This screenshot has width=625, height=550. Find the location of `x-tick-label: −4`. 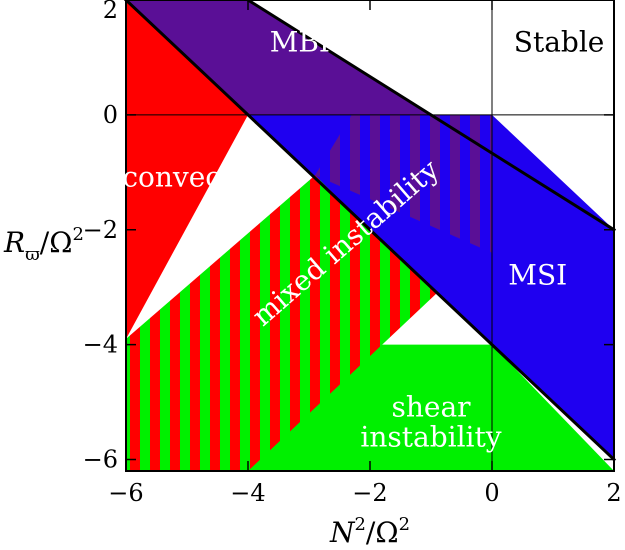

x-tick-label: −4 is located at coordinates (247, 493).